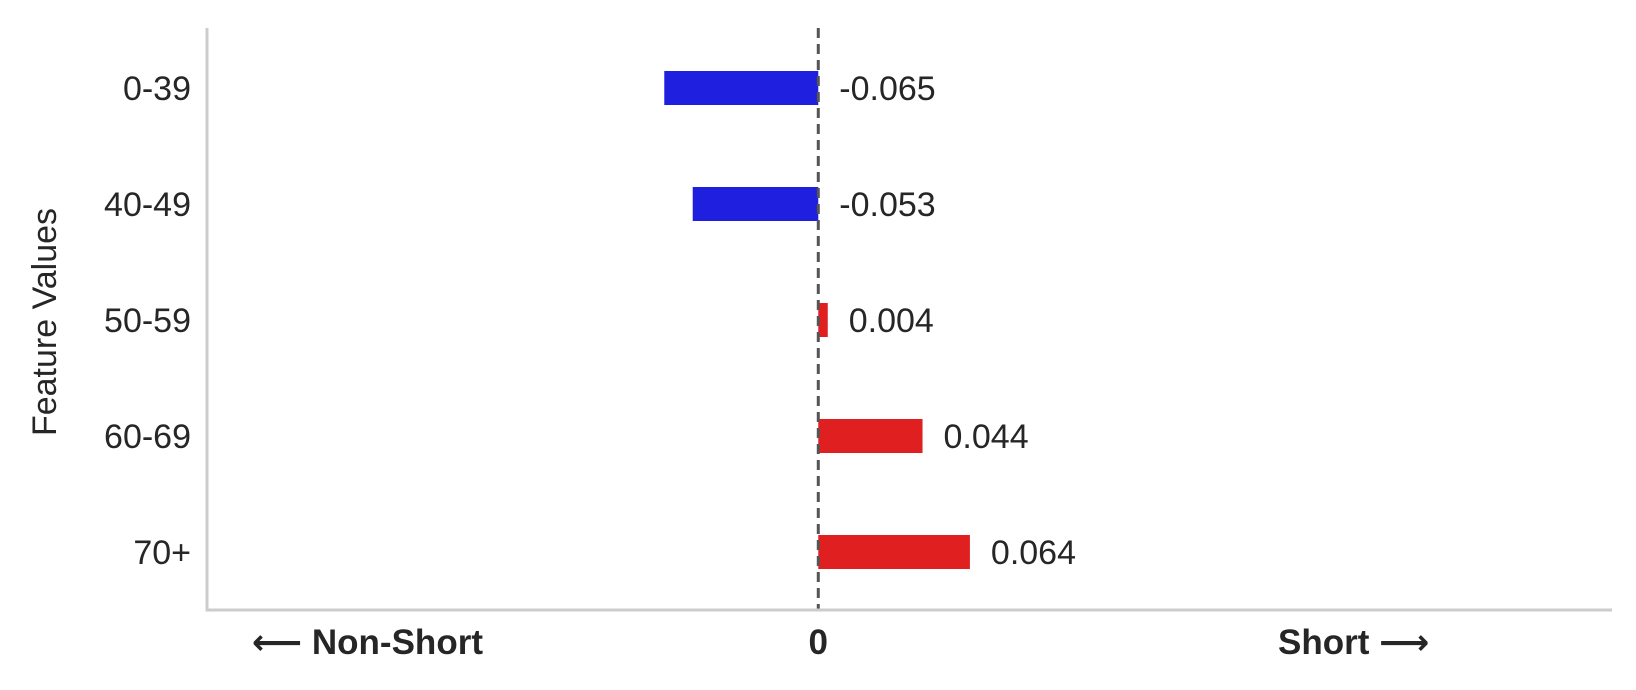 The width and height of the screenshot is (1636, 690). What do you see at coordinates (894, 552) in the screenshot?
I see `bar-70+` at bounding box center [894, 552].